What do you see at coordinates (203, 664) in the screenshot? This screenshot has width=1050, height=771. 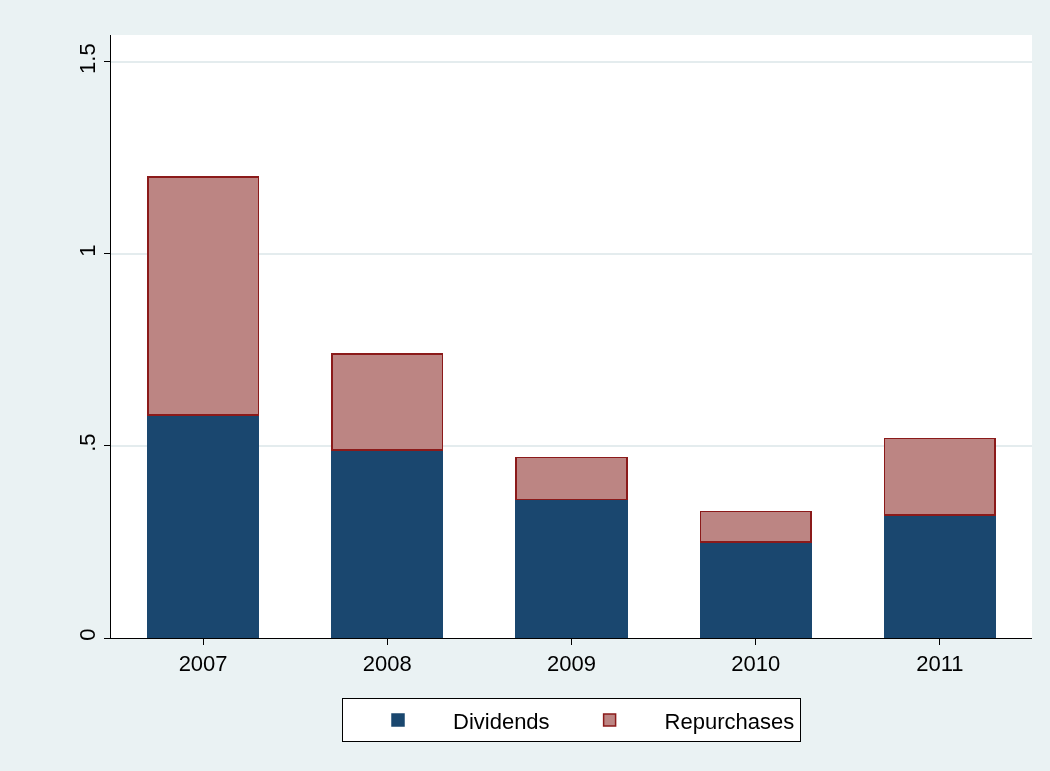 I see `x-tick-label: 2007` at bounding box center [203, 664].